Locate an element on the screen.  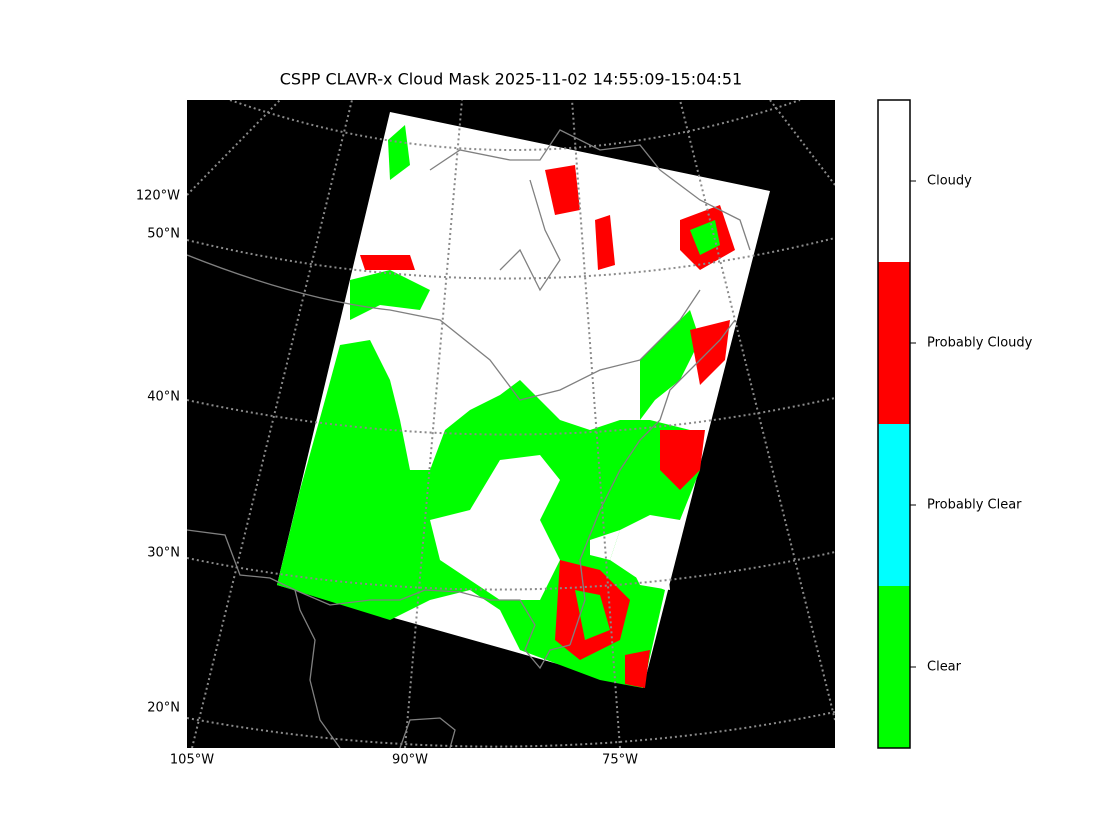
lon-label: 120°W is located at coordinates (158, 196).